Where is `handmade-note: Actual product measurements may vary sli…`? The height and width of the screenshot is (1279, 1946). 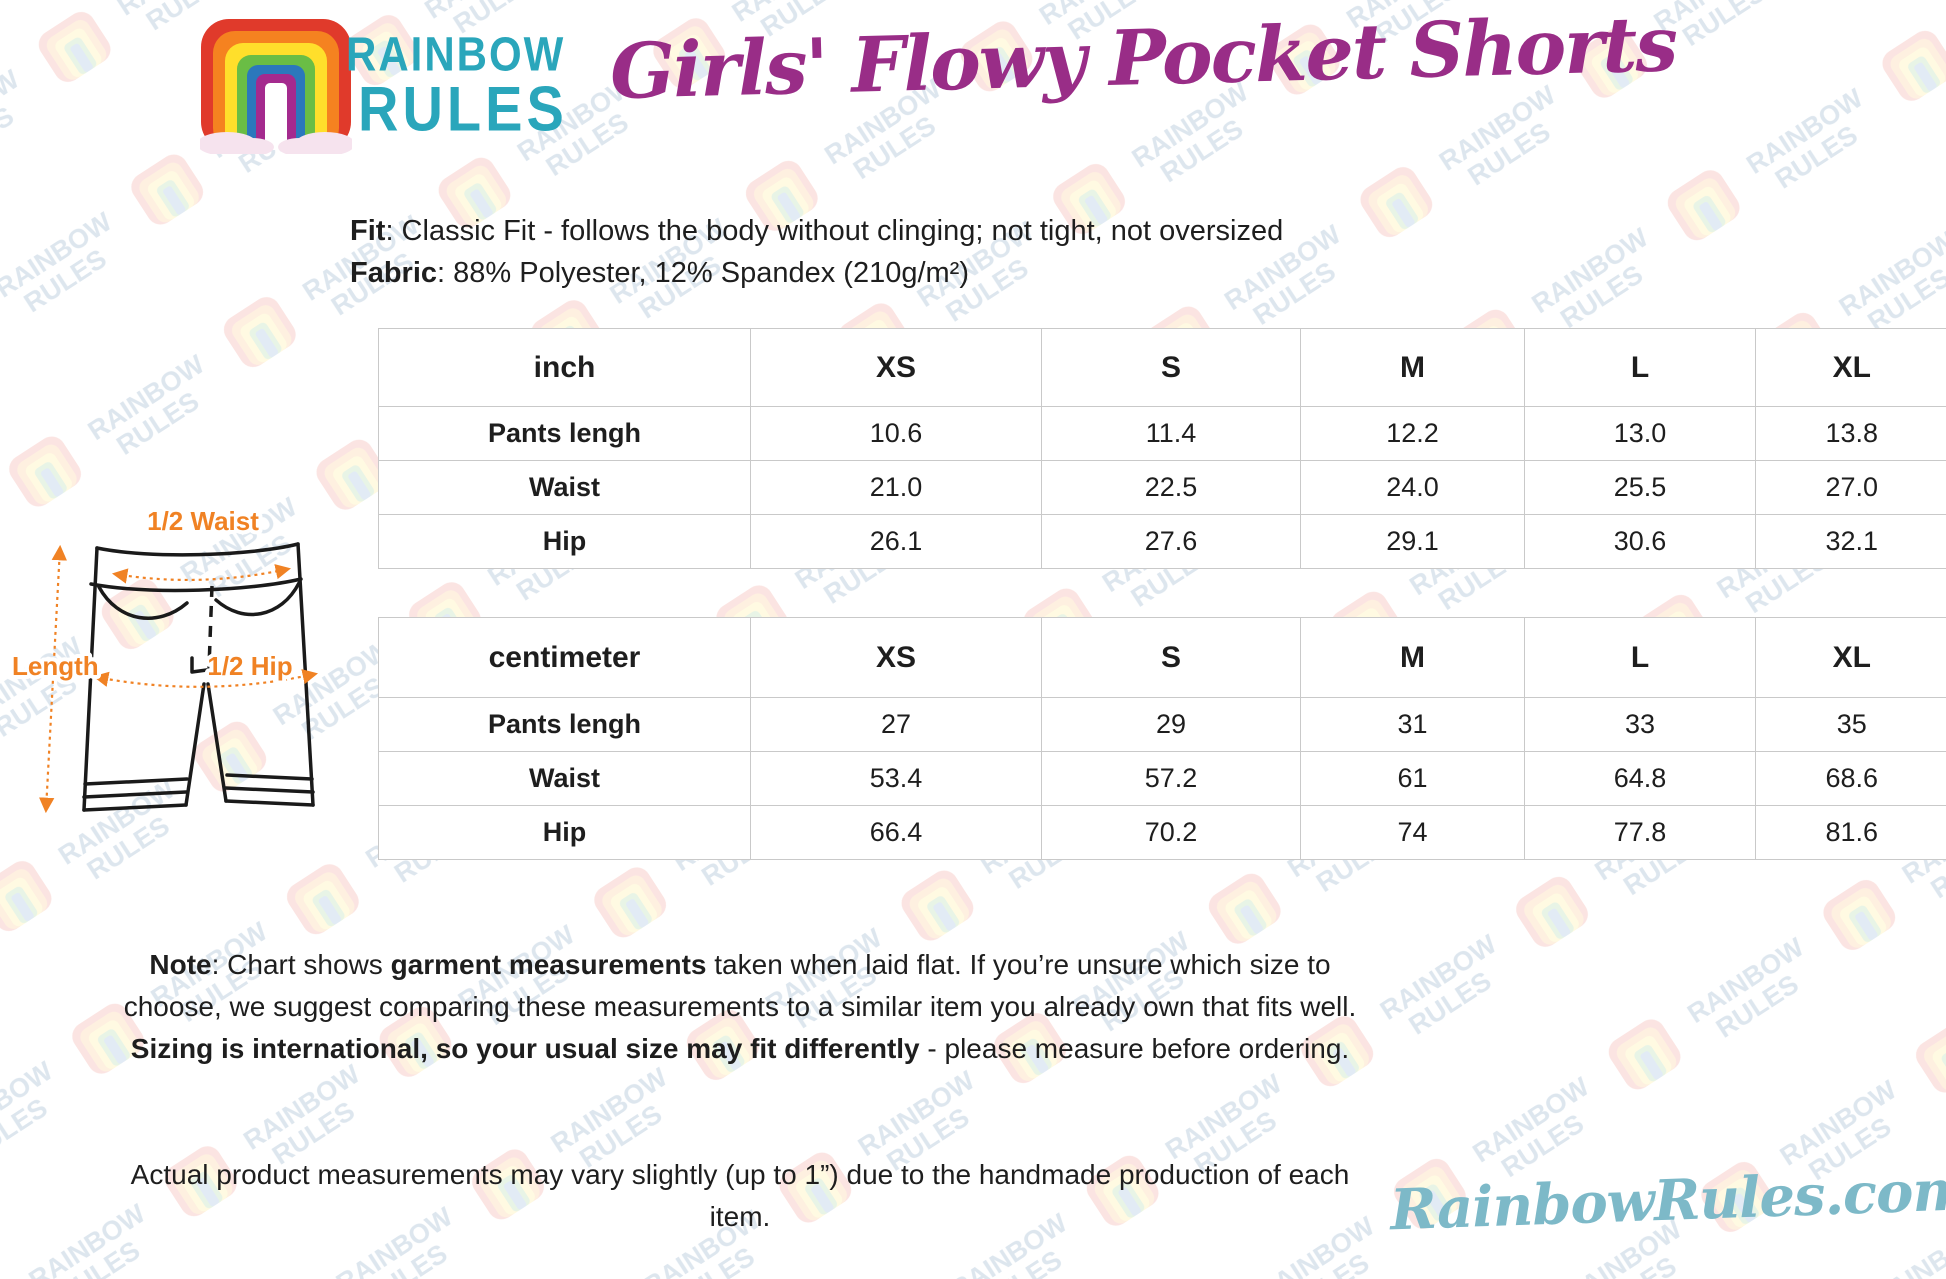
handmade-note: Actual product measurements may vary sli… is located at coordinates (740, 1195).